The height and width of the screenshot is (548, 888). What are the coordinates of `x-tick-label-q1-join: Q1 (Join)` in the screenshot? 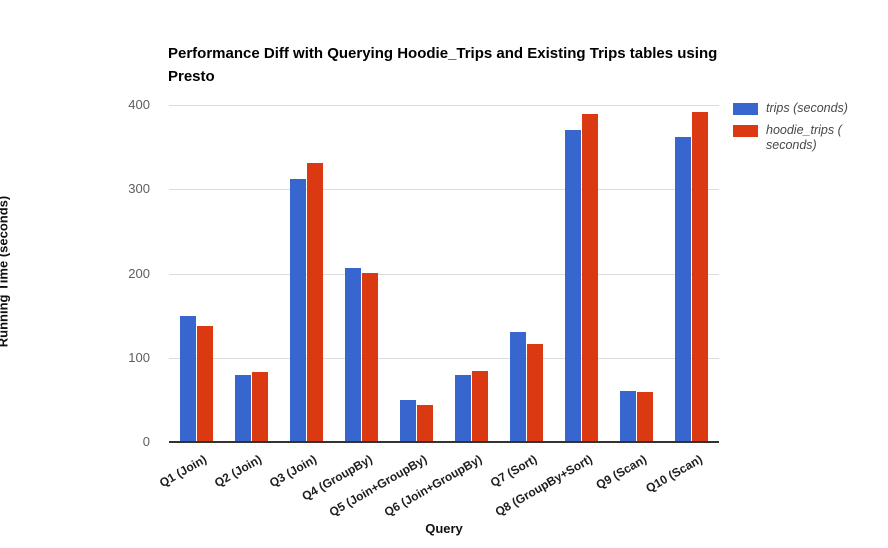 It's located at (183, 471).